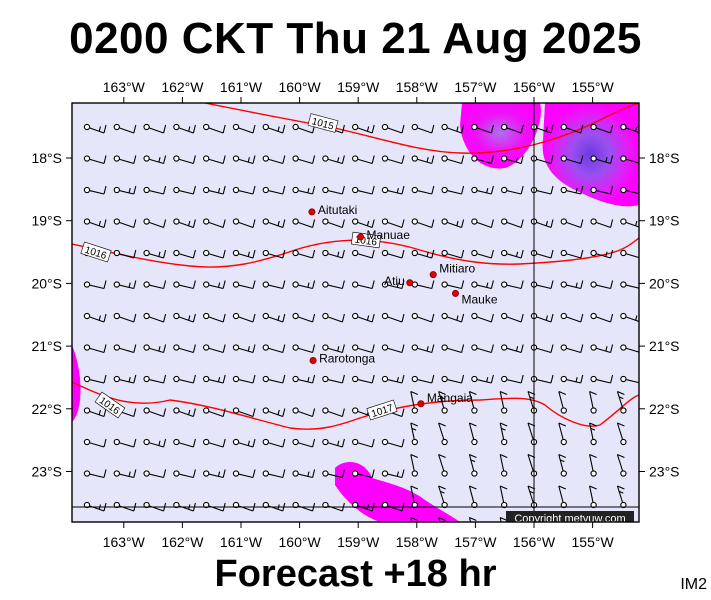 The height and width of the screenshot is (600, 711). What do you see at coordinates (417, 542) in the screenshot?
I see `lon-label-bottom: 158°W` at bounding box center [417, 542].